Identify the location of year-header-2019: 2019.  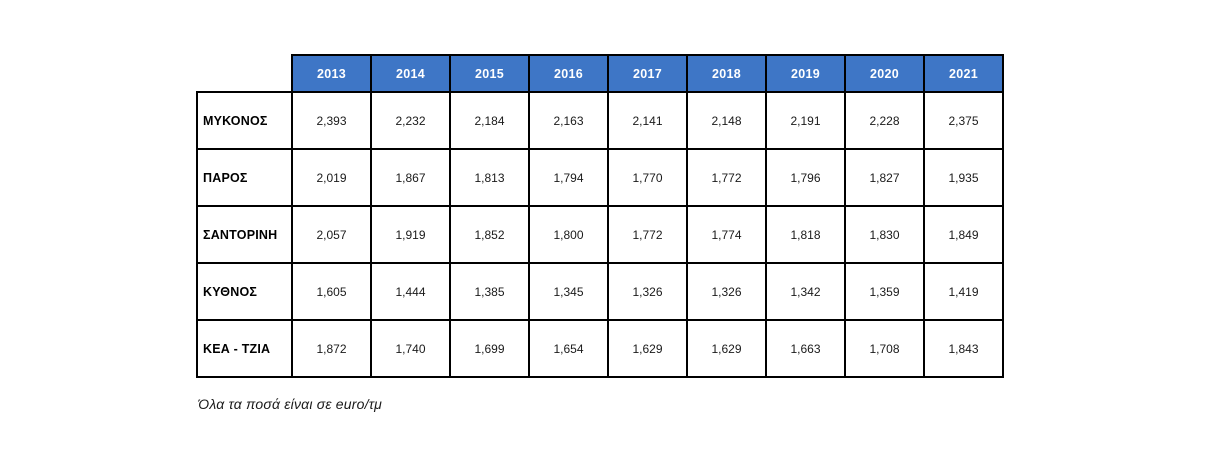
(805, 73).